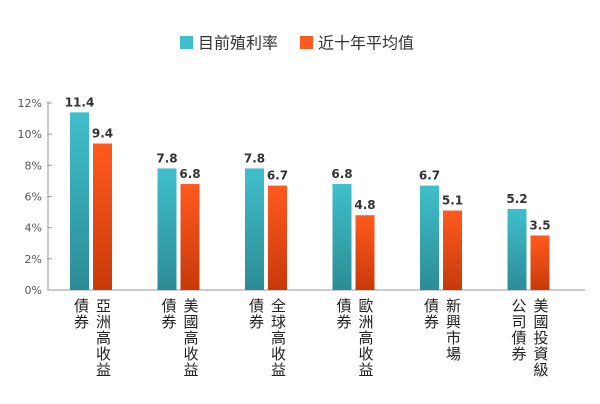  Describe the element at coordinates (540, 370) in the screenshot. I see `category-char: 級` at that location.